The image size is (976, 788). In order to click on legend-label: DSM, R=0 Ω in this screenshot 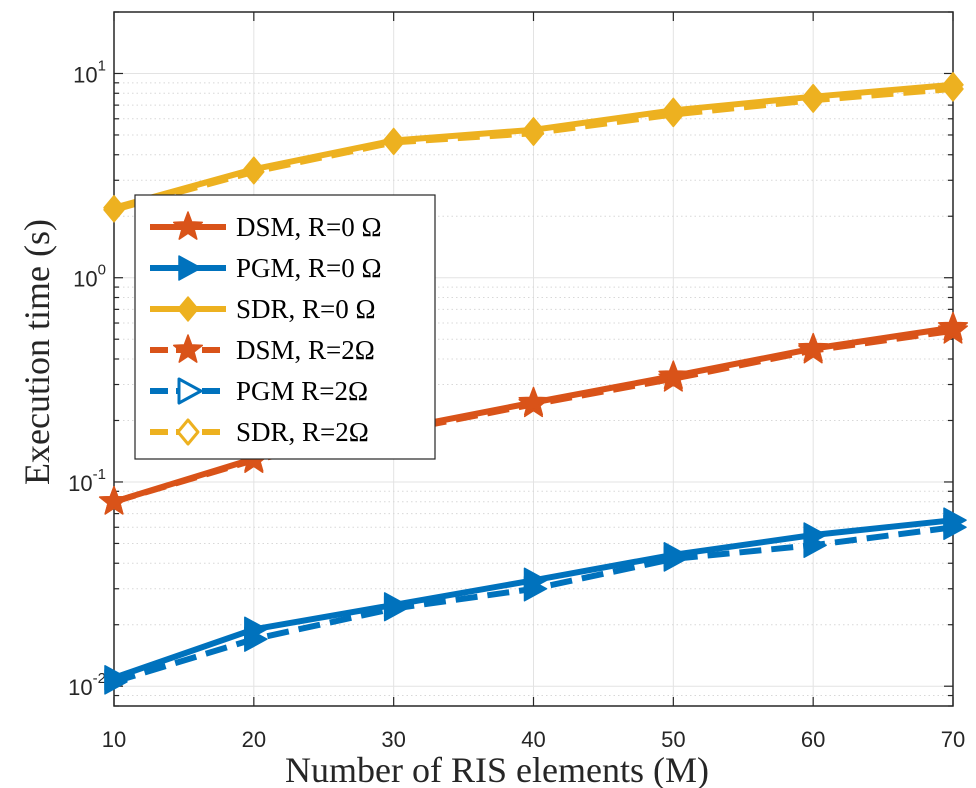, I will do `click(309, 227)`.